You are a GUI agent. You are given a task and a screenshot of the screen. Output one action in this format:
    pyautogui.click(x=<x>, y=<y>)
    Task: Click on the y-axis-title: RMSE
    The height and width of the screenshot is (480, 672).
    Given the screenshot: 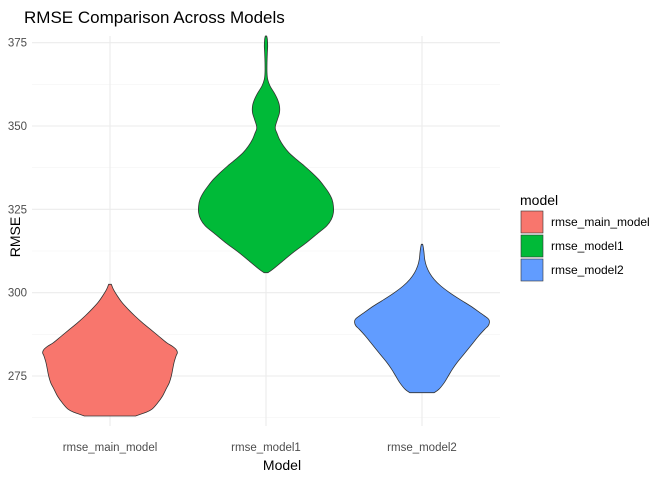 What is the action you would take?
    pyautogui.click(x=15, y=237)
    